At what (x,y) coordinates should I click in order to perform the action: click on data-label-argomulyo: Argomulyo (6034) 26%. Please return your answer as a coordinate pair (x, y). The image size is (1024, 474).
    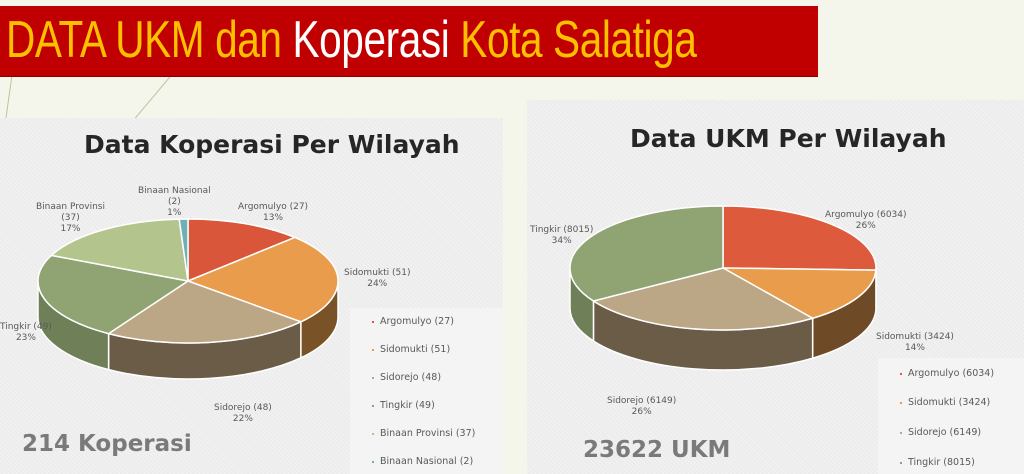
    Looking at the image, I should click on (866, 221).